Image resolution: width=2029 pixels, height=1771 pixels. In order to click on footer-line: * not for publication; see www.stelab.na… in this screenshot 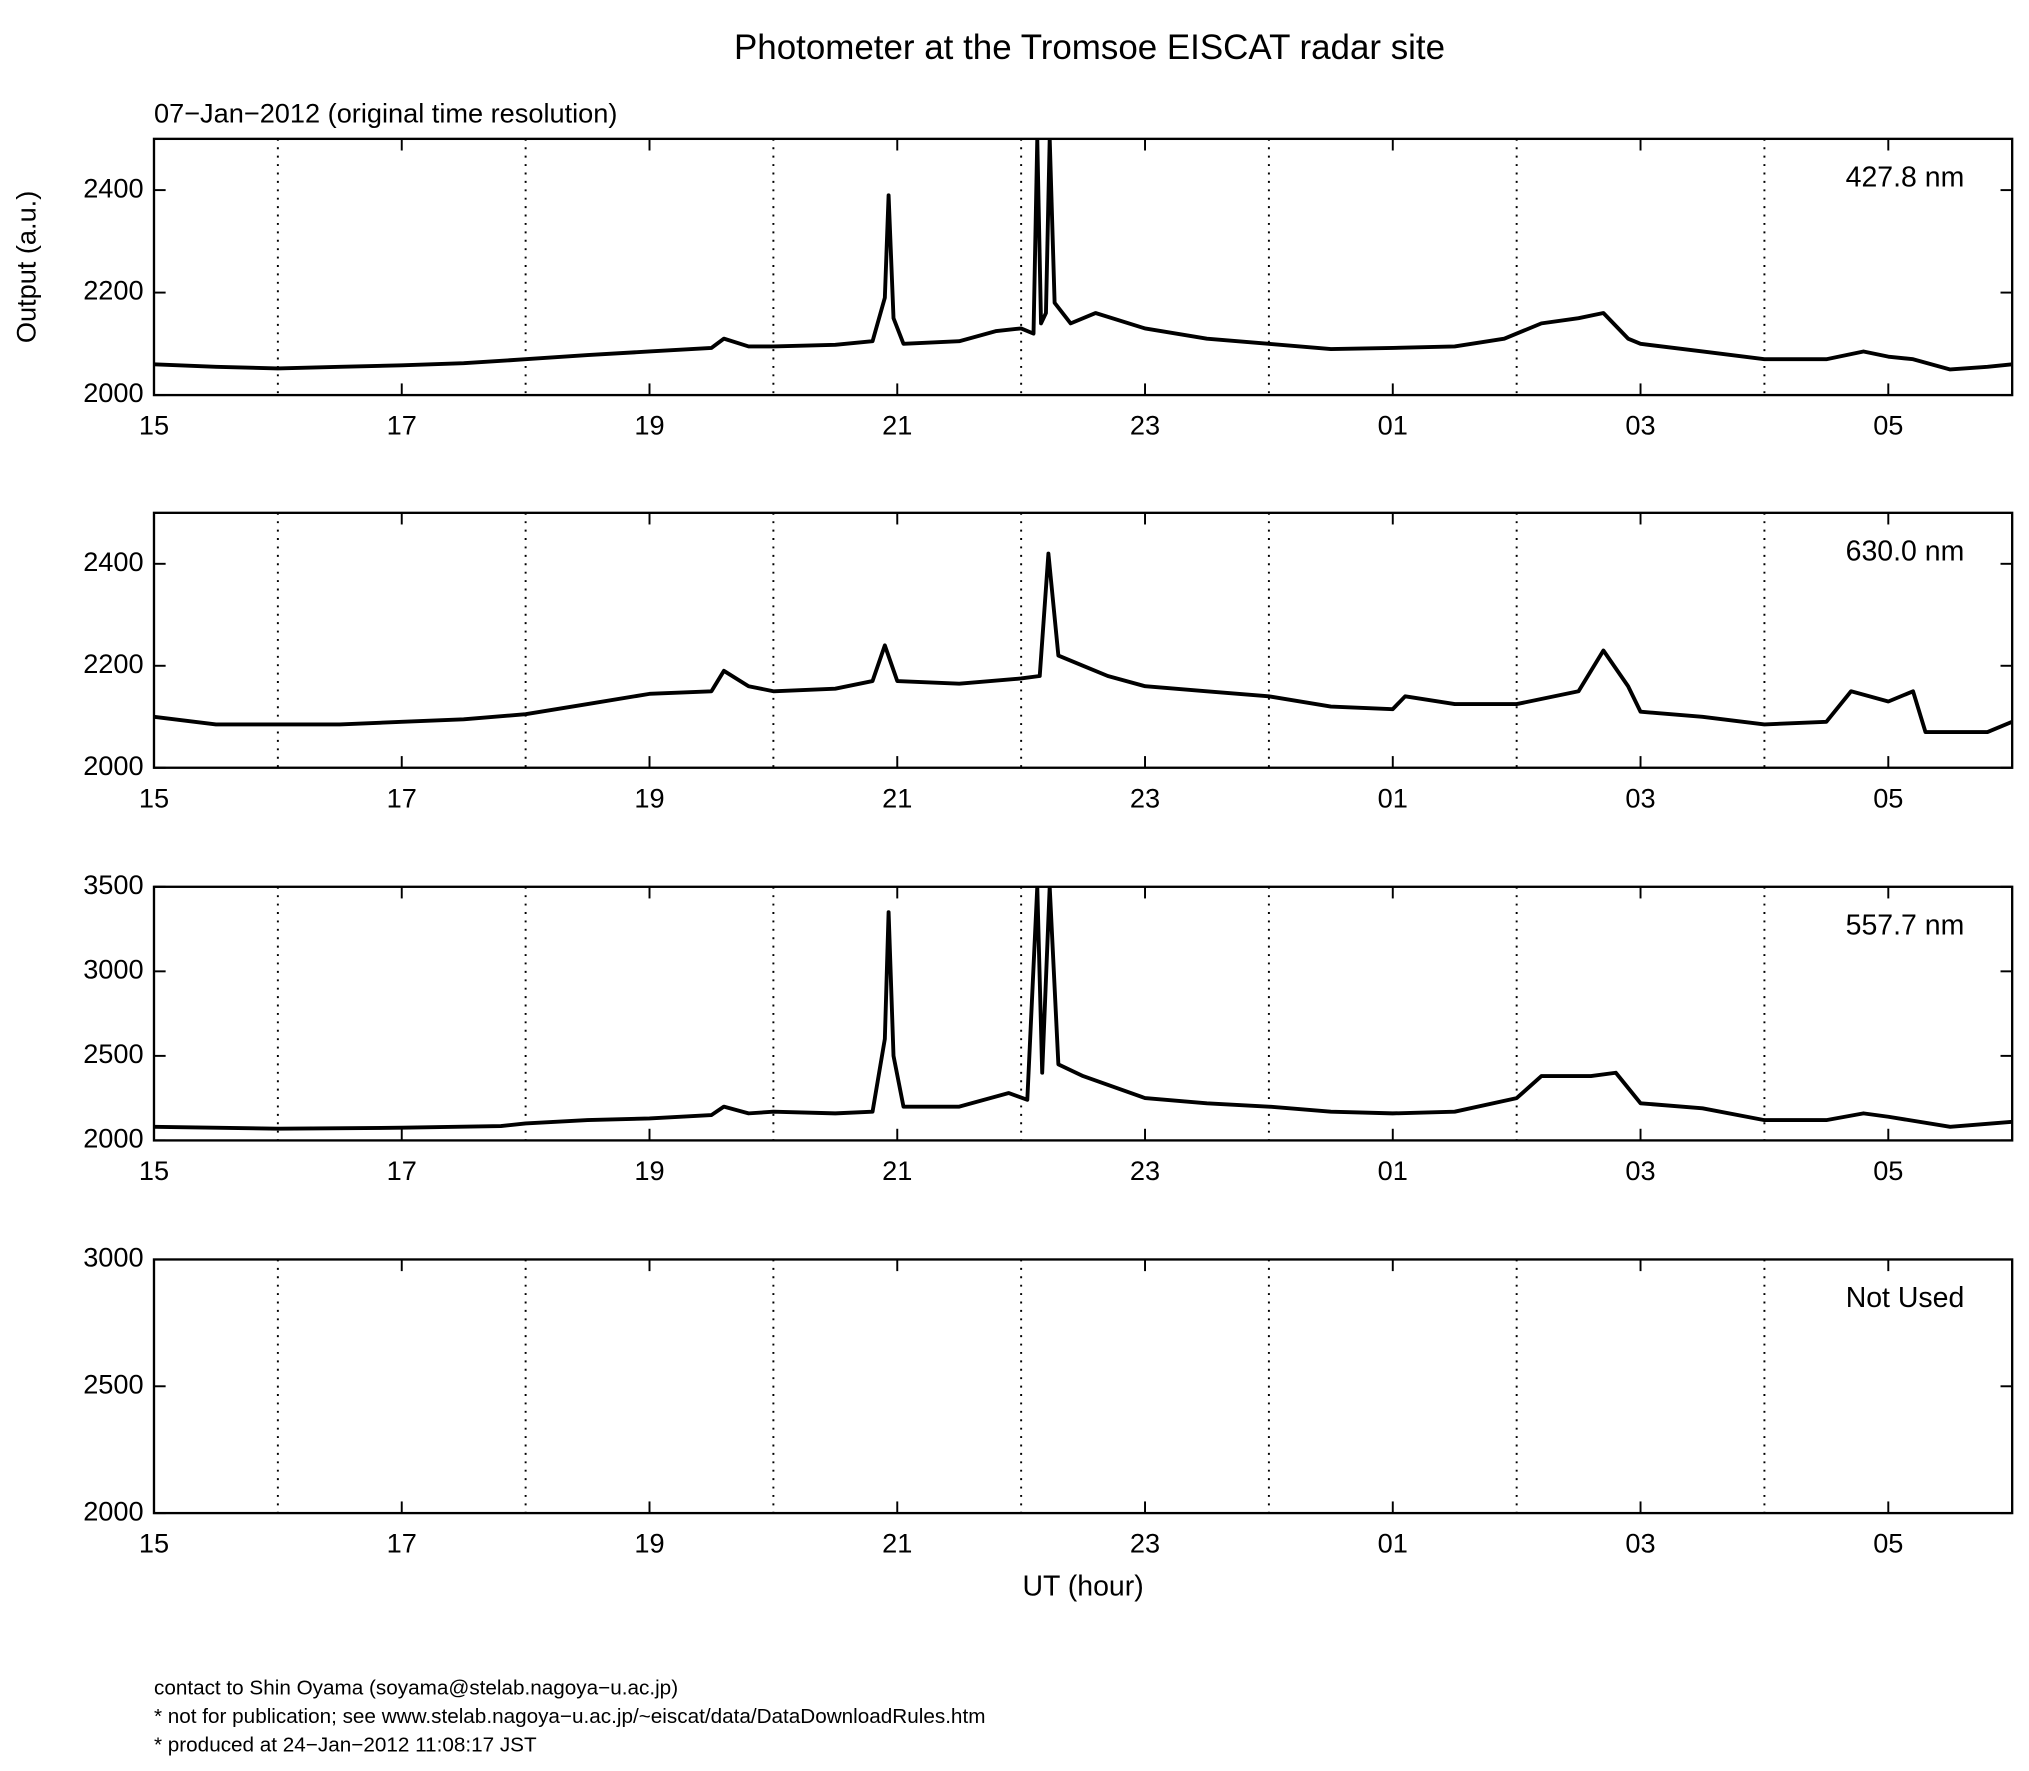, I will do `click(569, 1716)`.